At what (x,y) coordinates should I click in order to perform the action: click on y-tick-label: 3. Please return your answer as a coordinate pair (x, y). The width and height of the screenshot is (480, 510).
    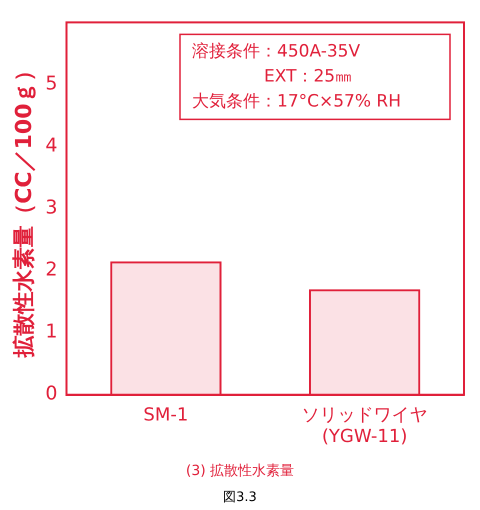
    Looking at the image, I should click on (51, 207).